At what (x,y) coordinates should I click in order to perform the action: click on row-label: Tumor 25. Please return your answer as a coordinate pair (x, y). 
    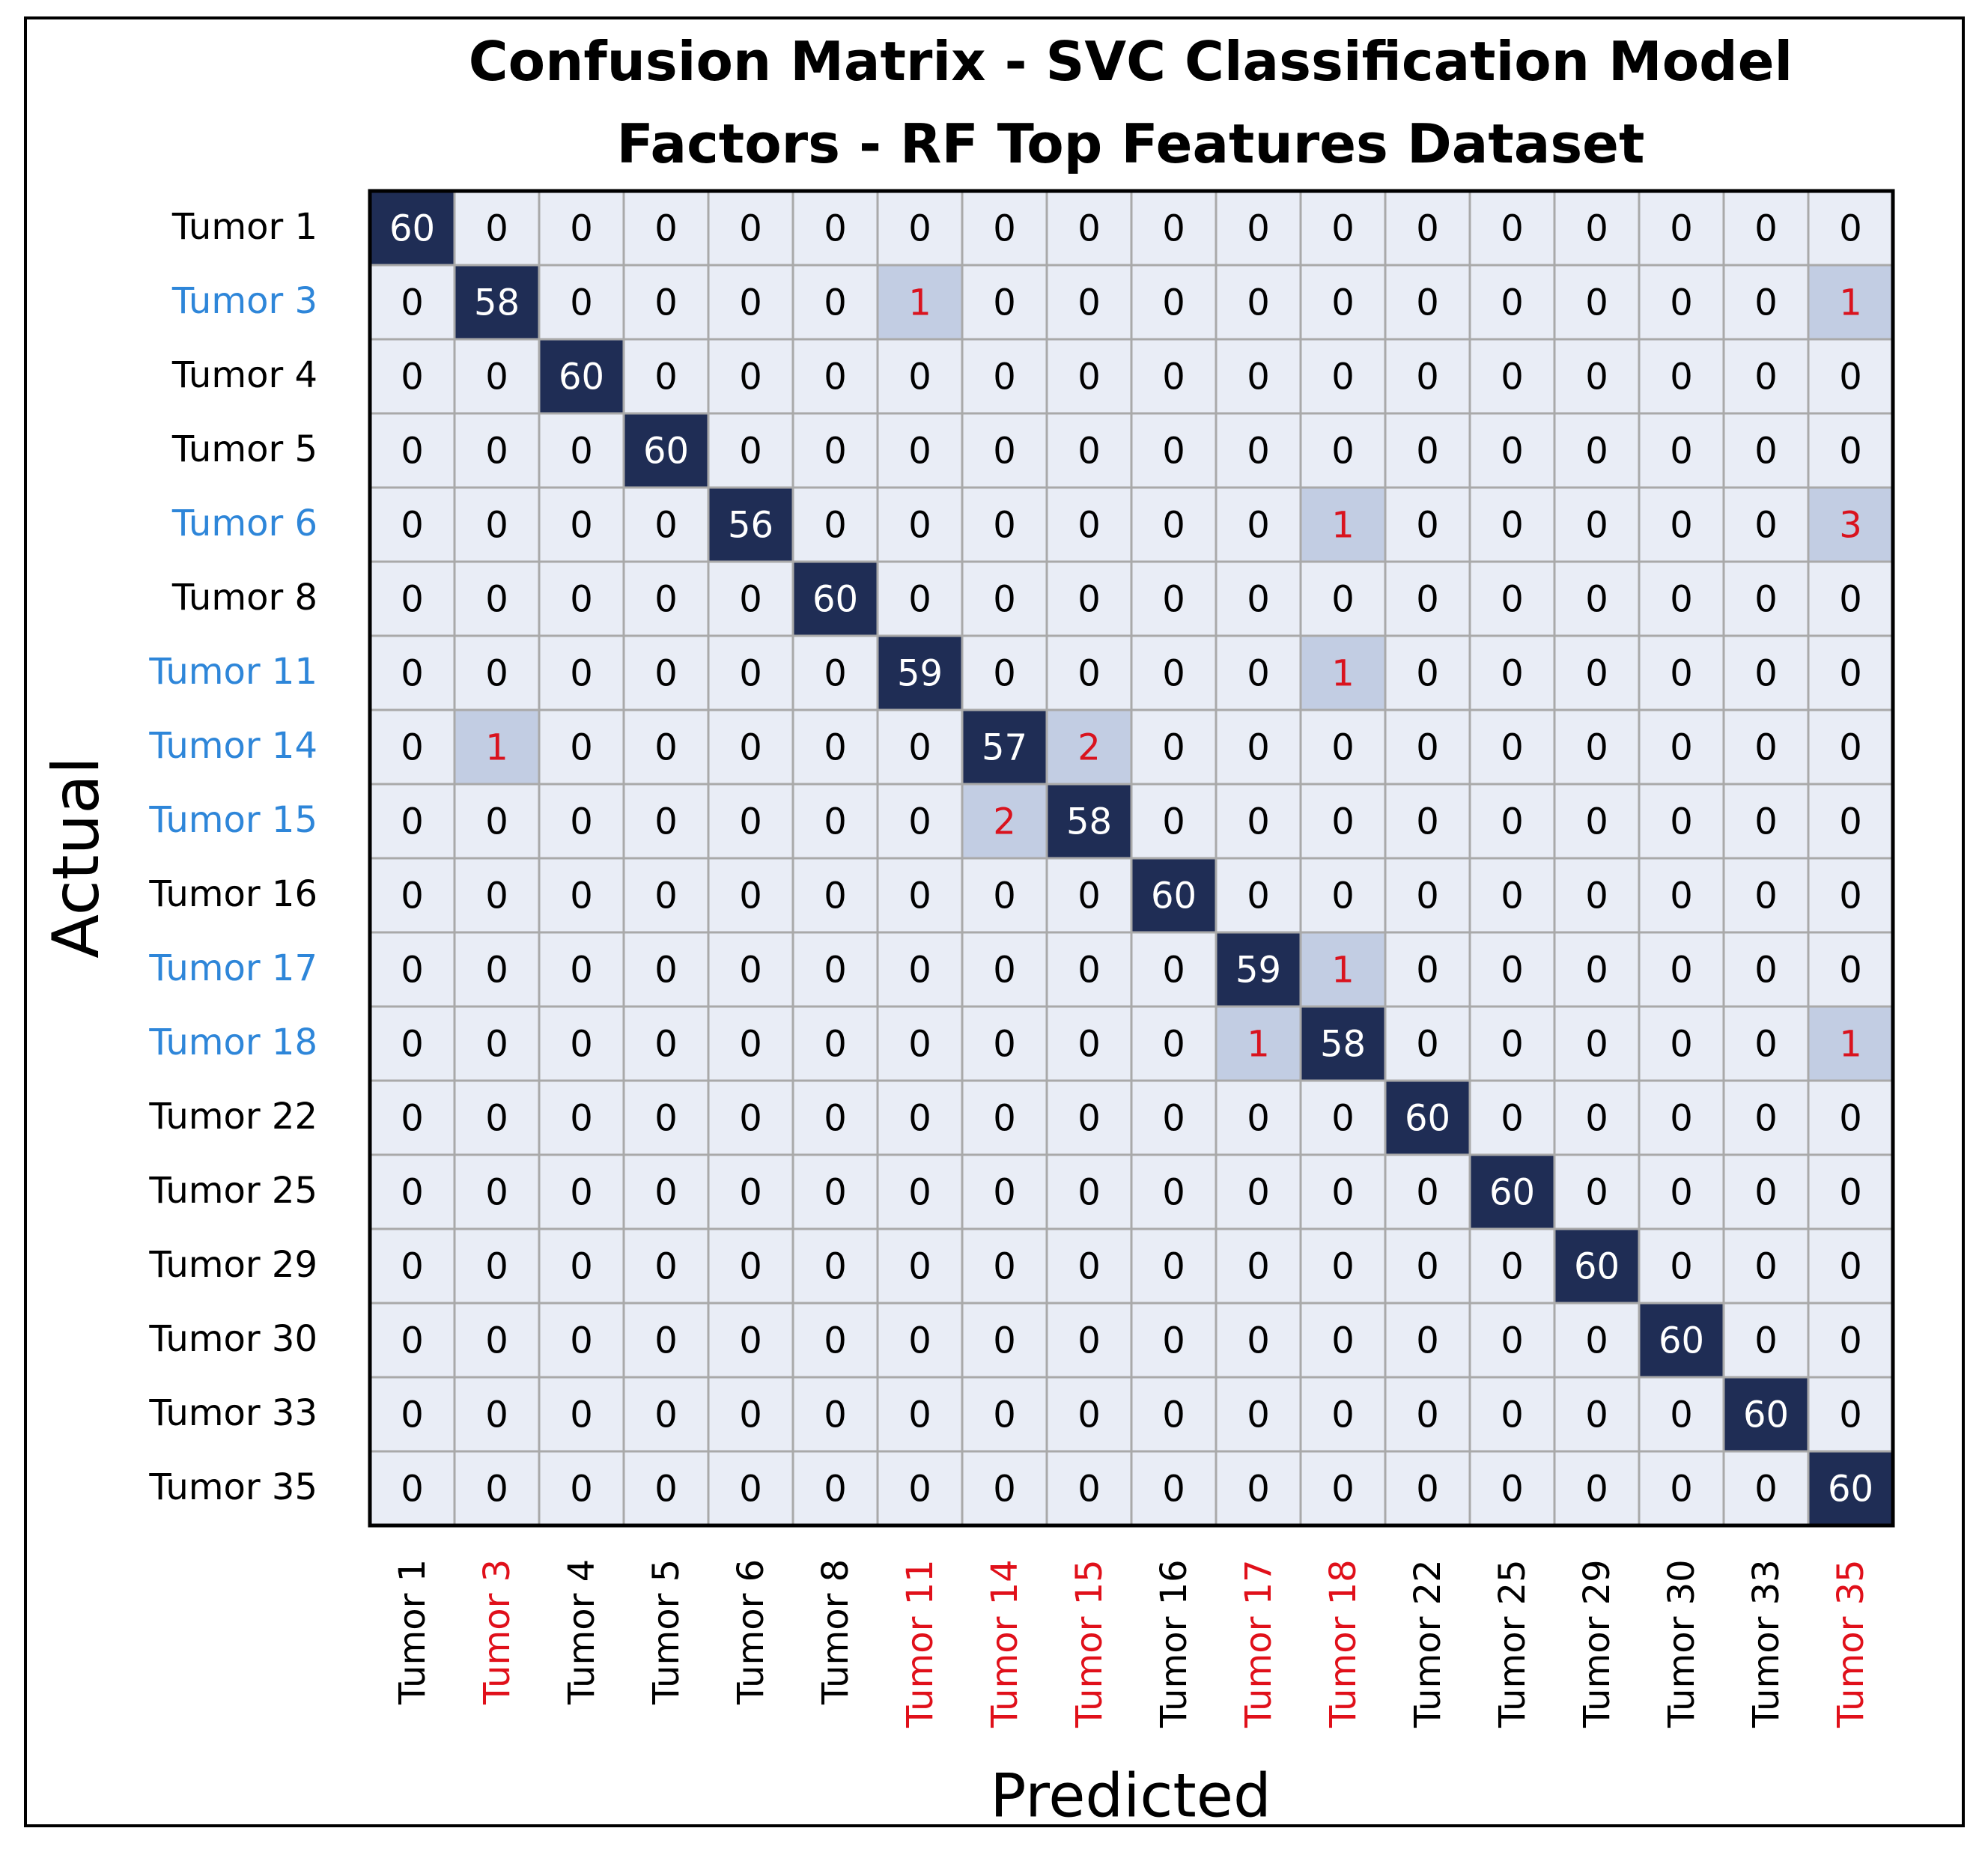
    Looking at the image, I should click on (233, 1190).